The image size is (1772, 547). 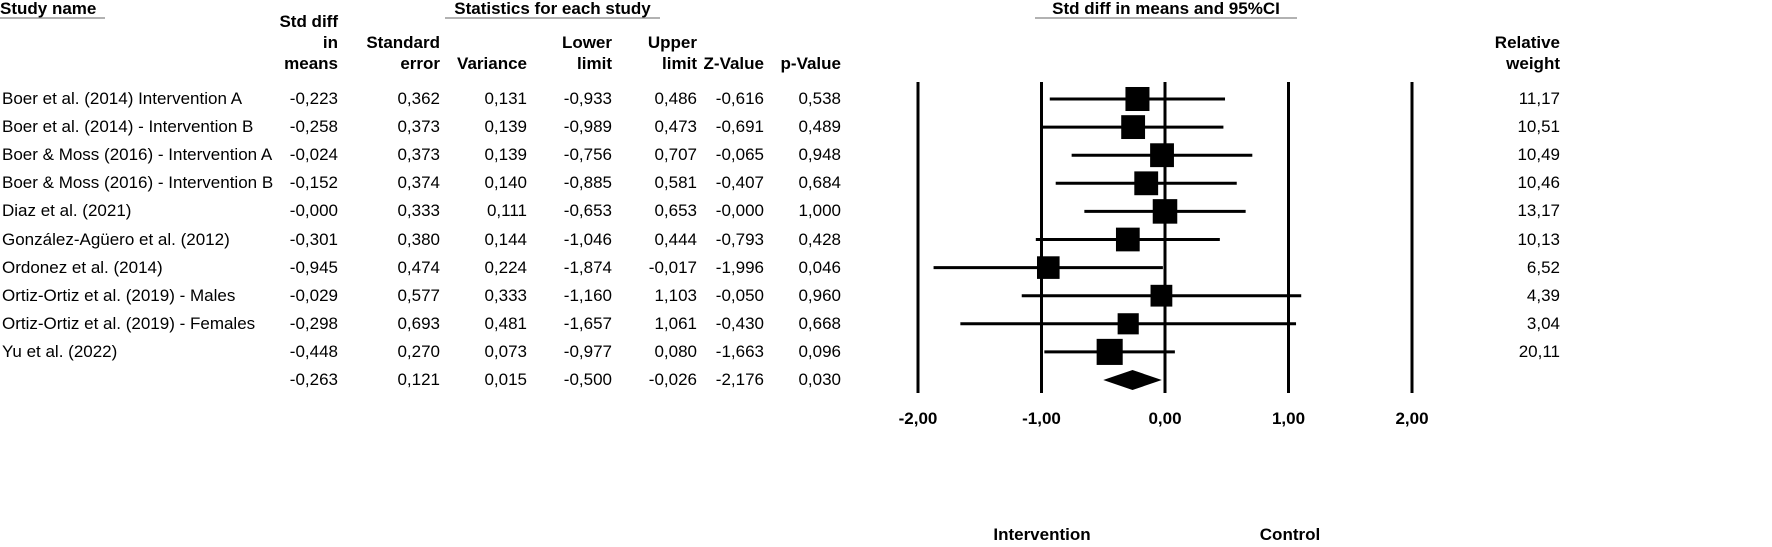 What do you see at coordinates (138, 183) in the screenshot?
I see `study-name: Boer & Moss (2016) - Intervention B` at bounding box center [138, 183].